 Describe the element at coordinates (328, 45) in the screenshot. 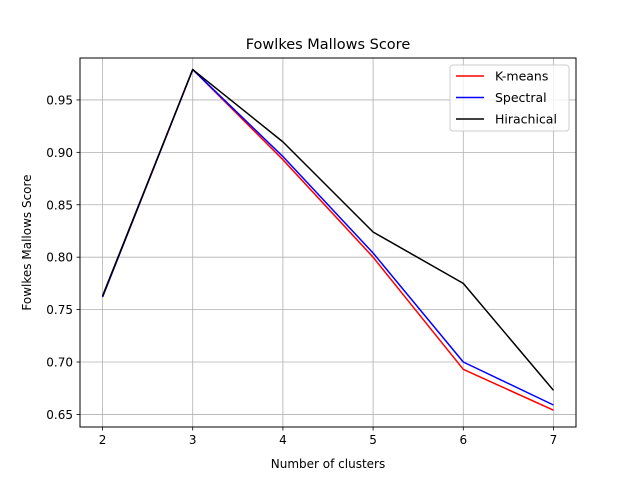

I see `chart-title: Fowlkes Mallows Score` at that location.